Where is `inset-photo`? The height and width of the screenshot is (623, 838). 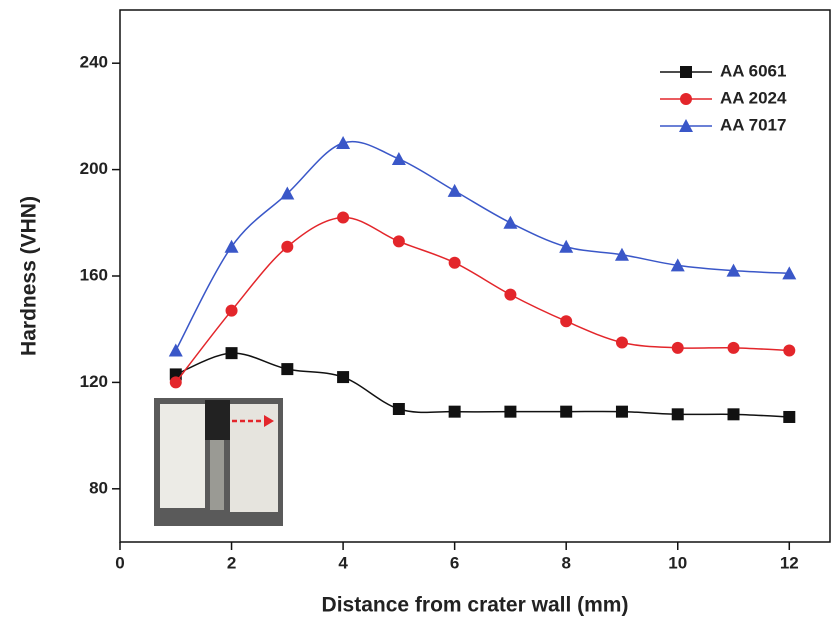
inset-photo is located at coordinates (218, 462).